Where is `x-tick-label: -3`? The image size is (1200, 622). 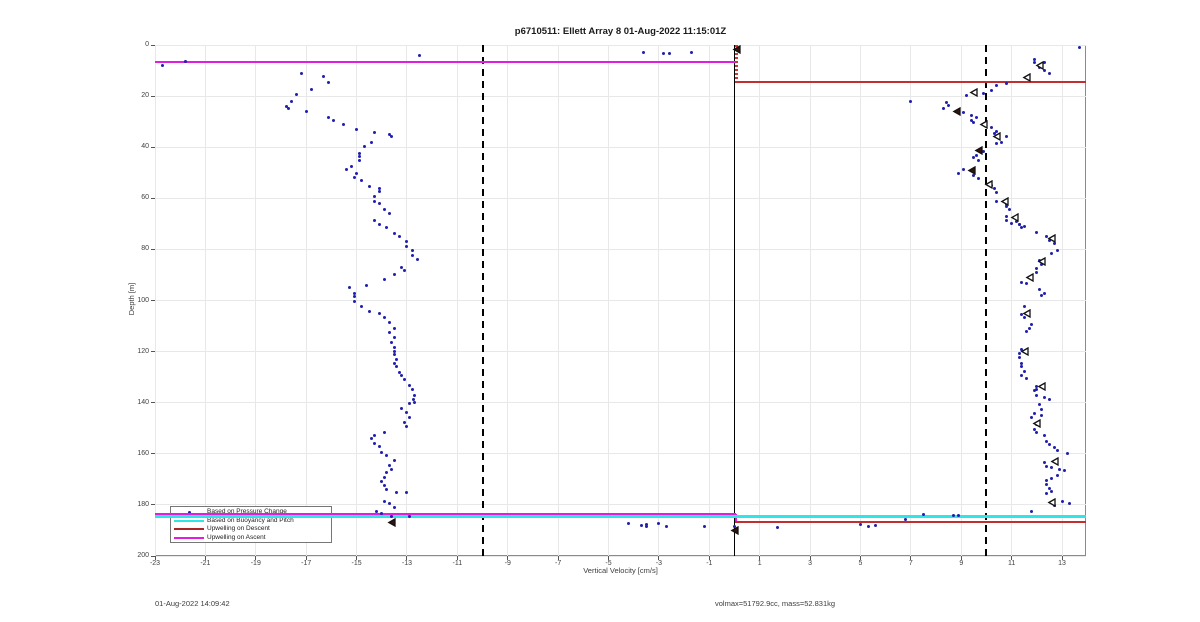
x-tick-label: -3 is located at coordinates (659, 563).